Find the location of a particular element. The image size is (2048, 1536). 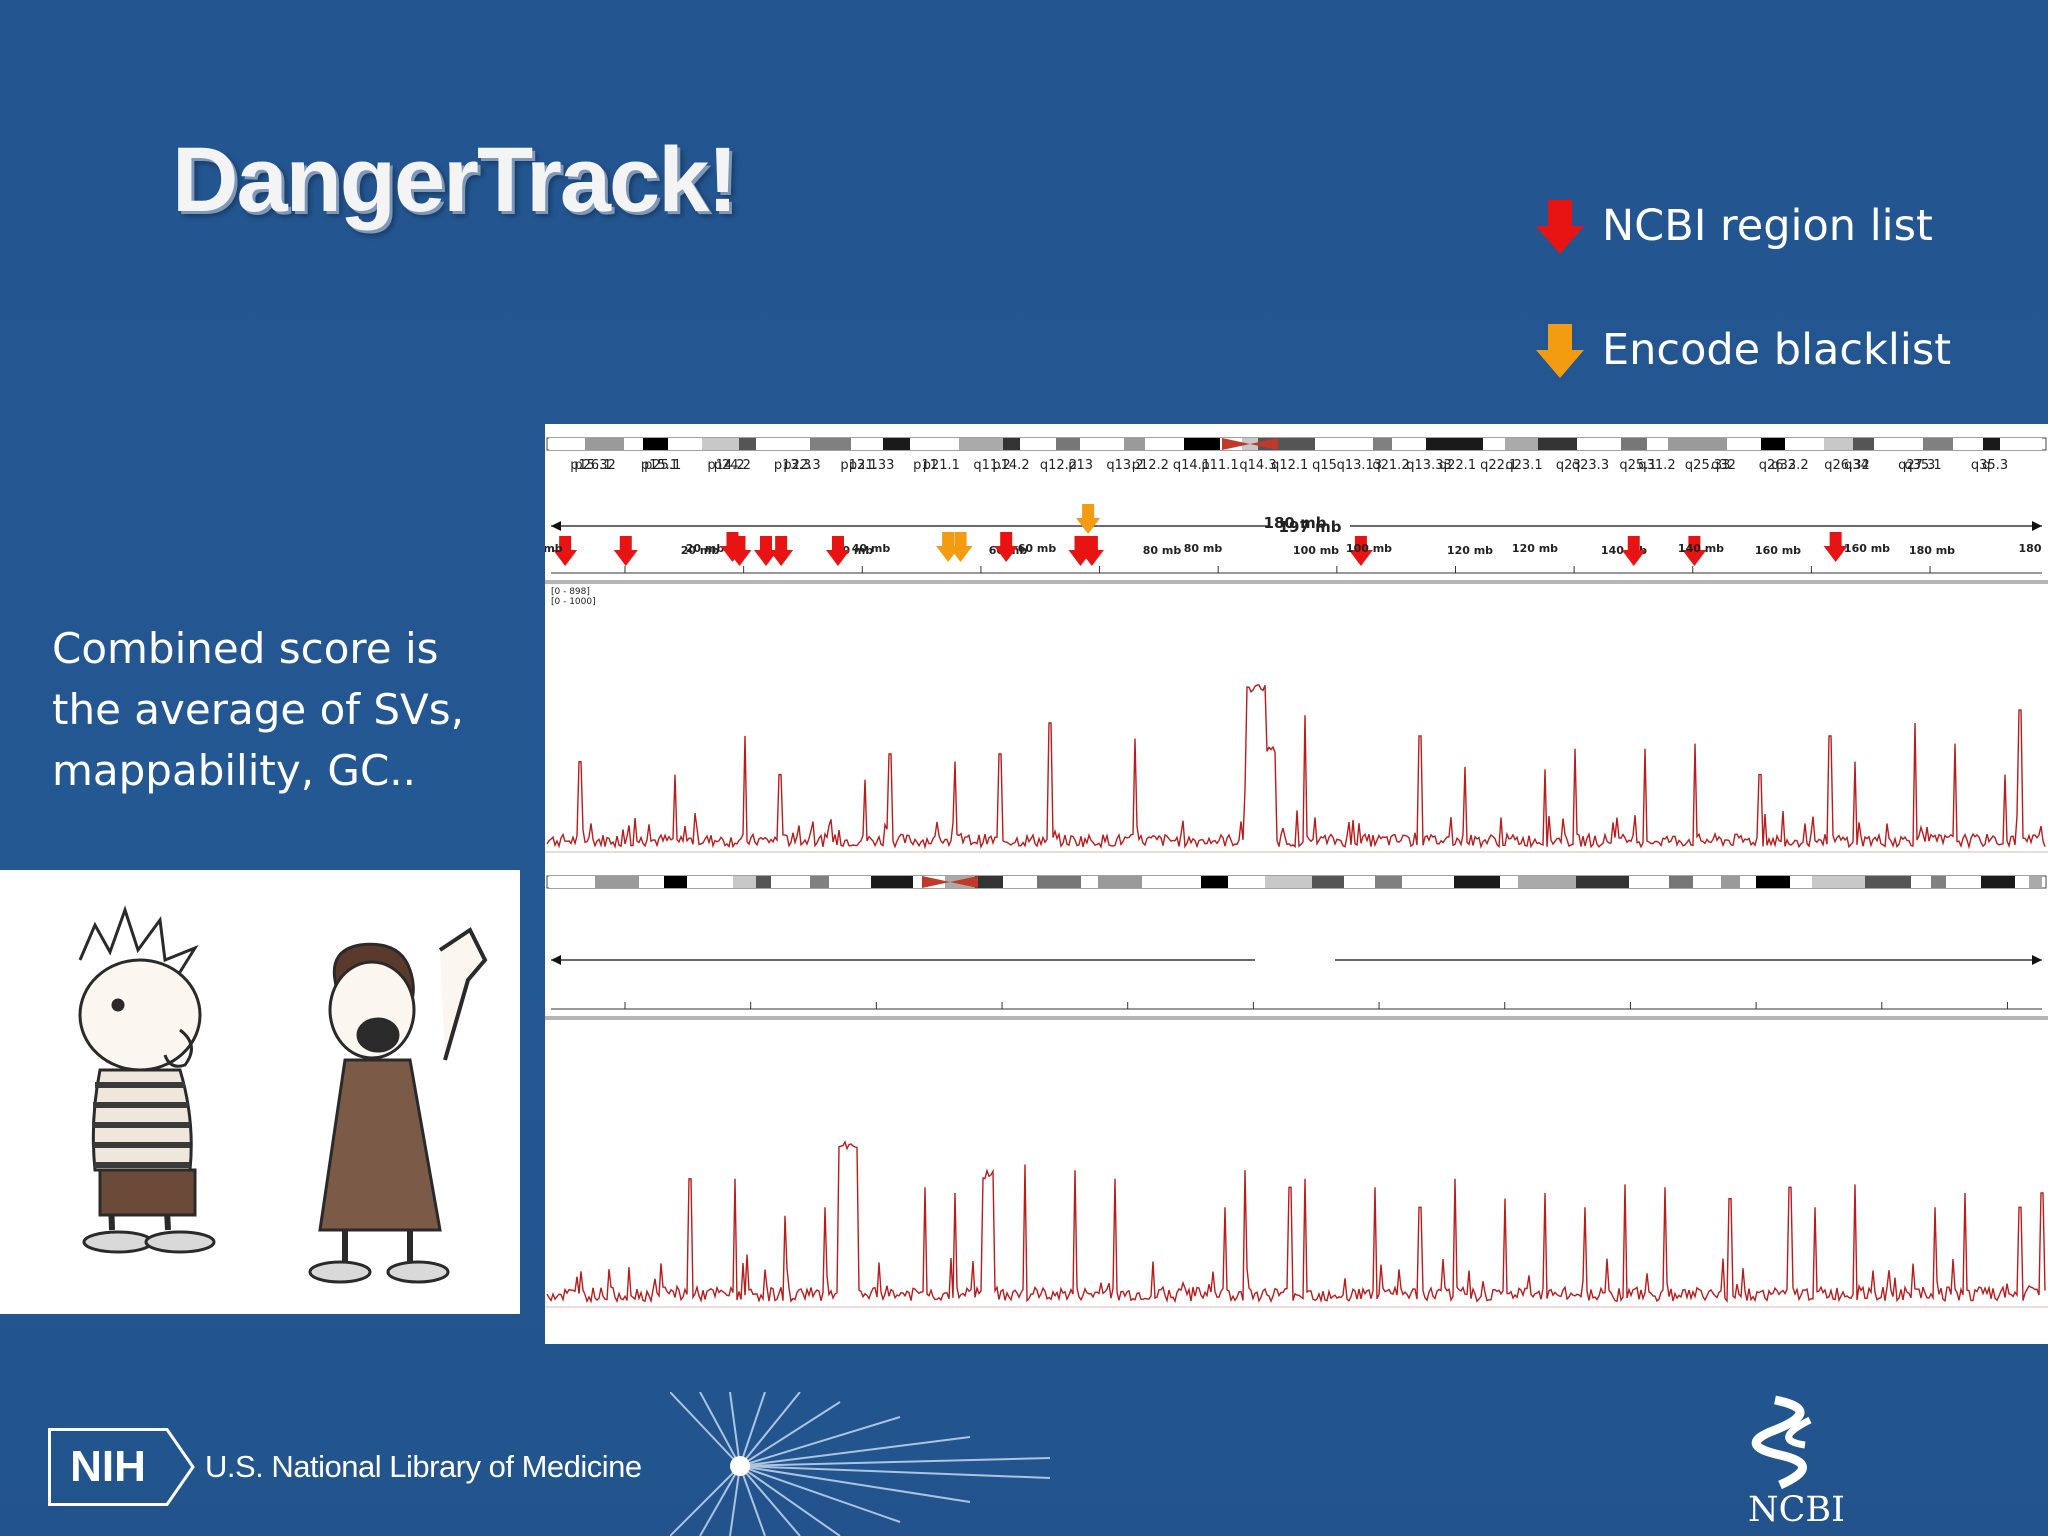

ruler-tick-label: 140 mb is located at coordinates (1701, 548).